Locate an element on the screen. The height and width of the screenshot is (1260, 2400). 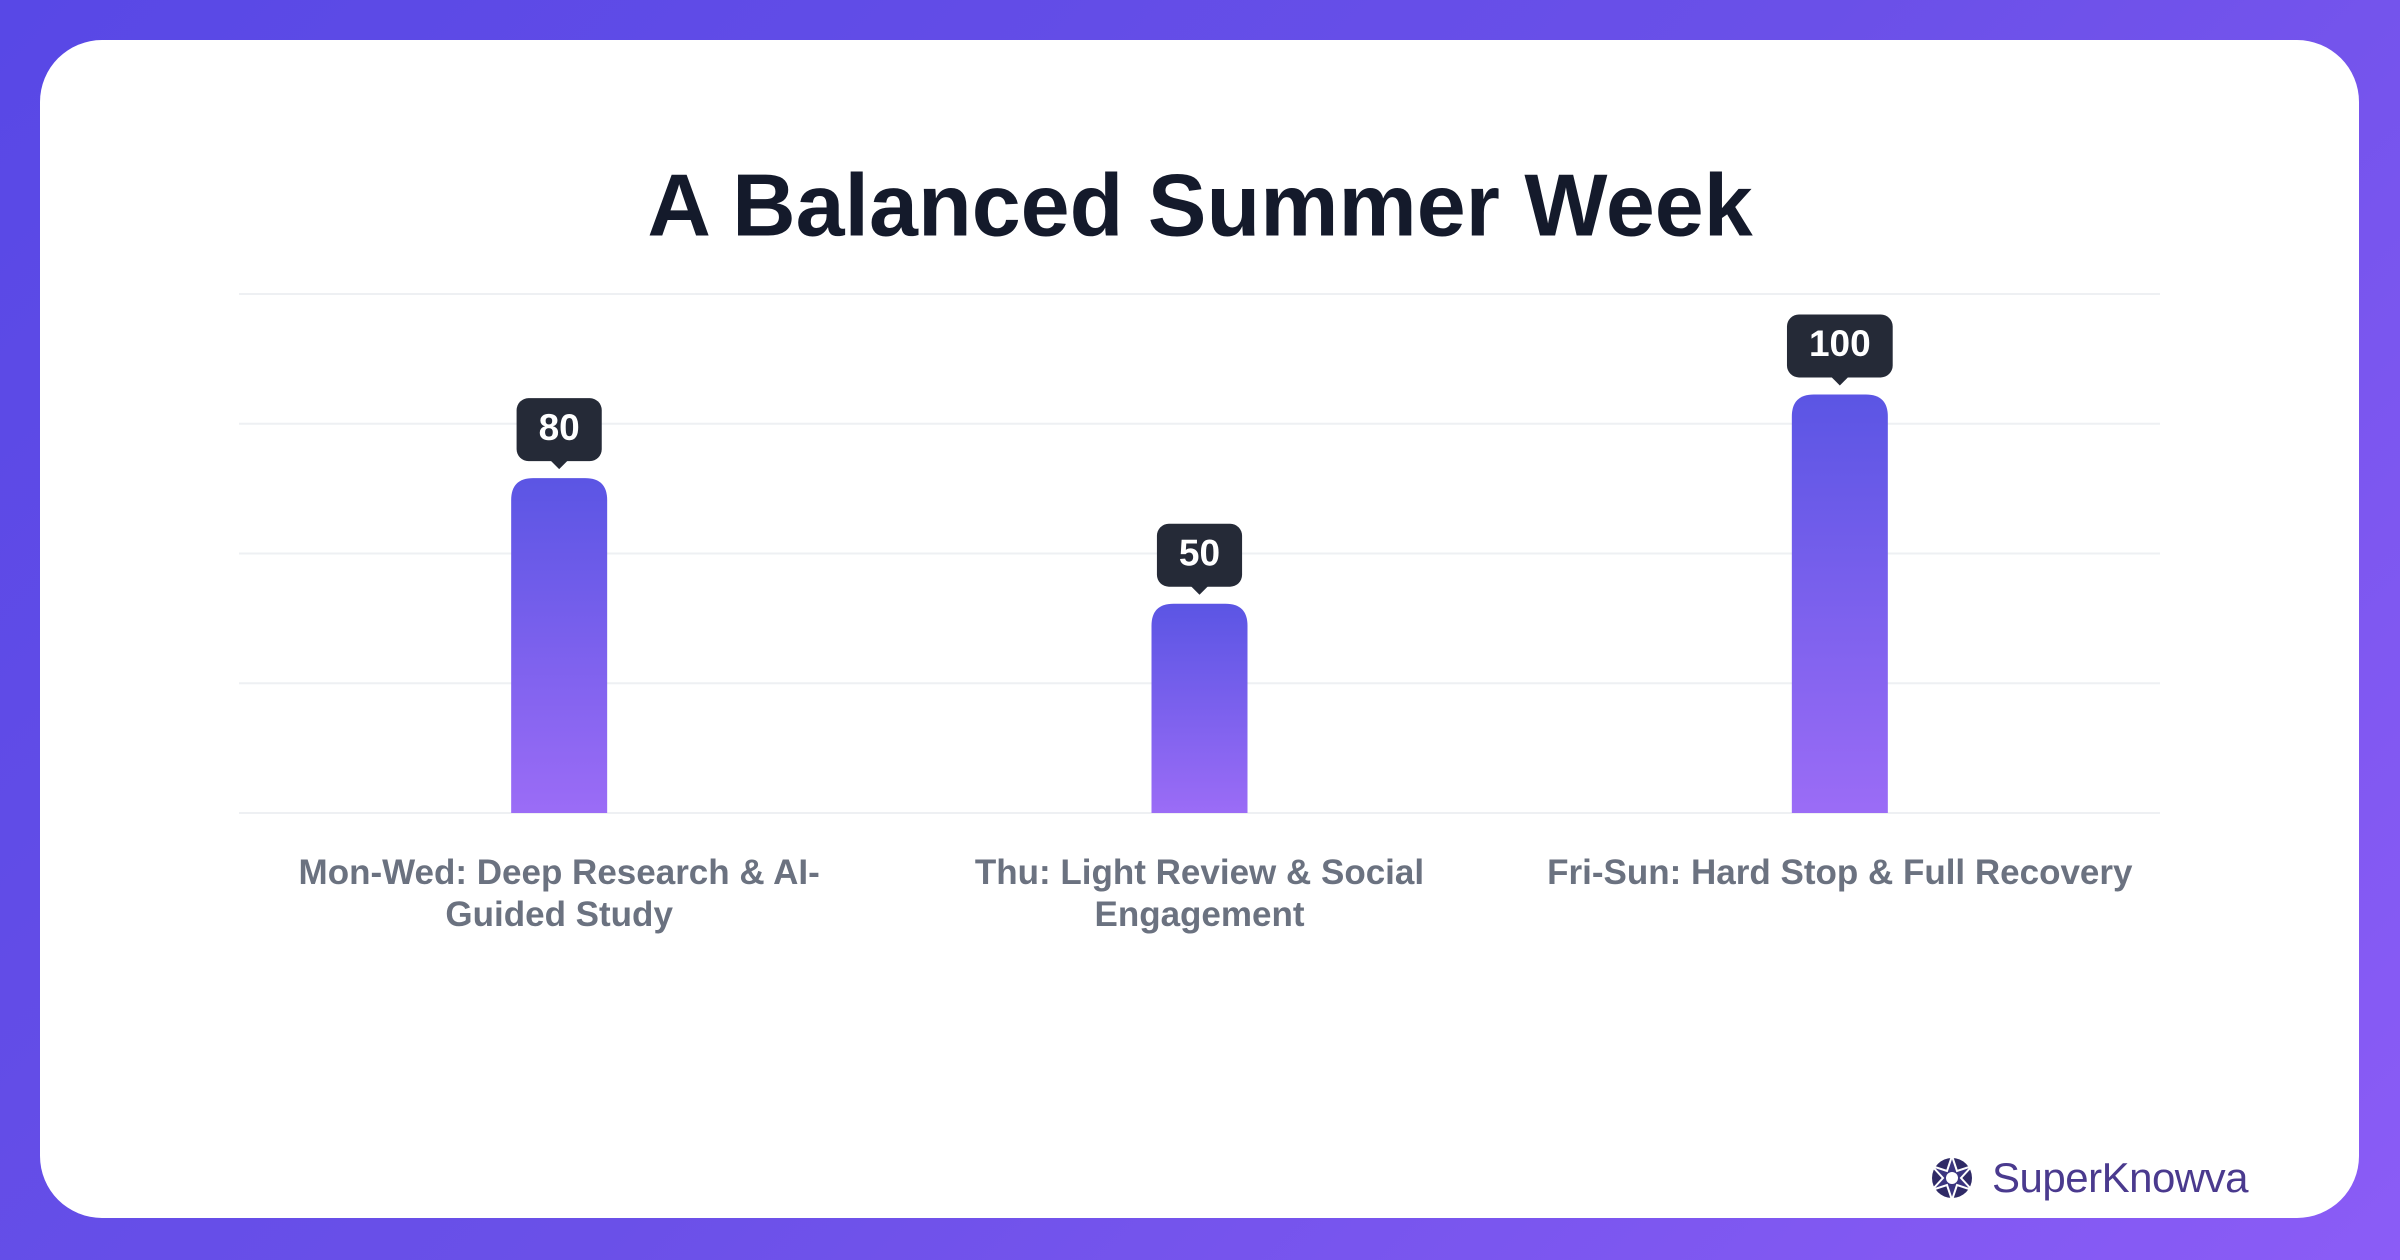
brand: SuperKnowva is located at coordinates (2120, 1177).